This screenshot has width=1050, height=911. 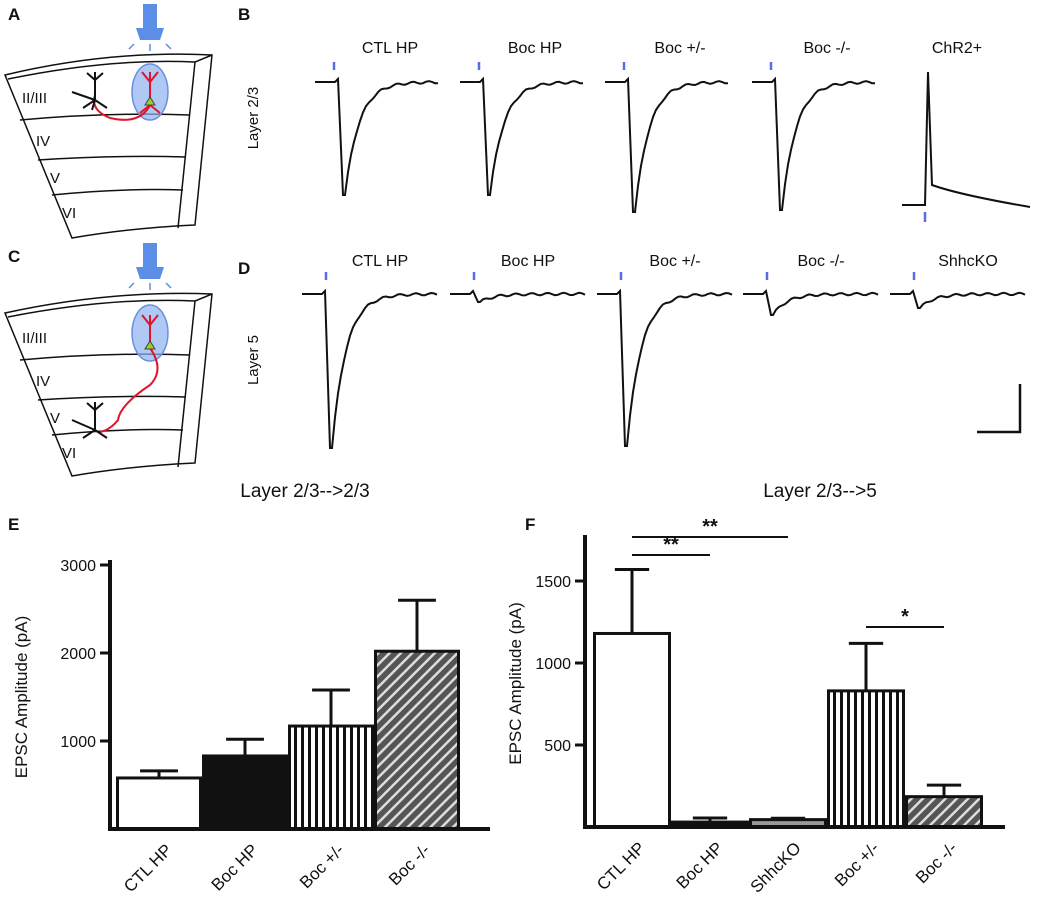 What do you see at coordinates (108, 121) in the screenshot?
I see `diagram-a` at bounding box center [108, 121].